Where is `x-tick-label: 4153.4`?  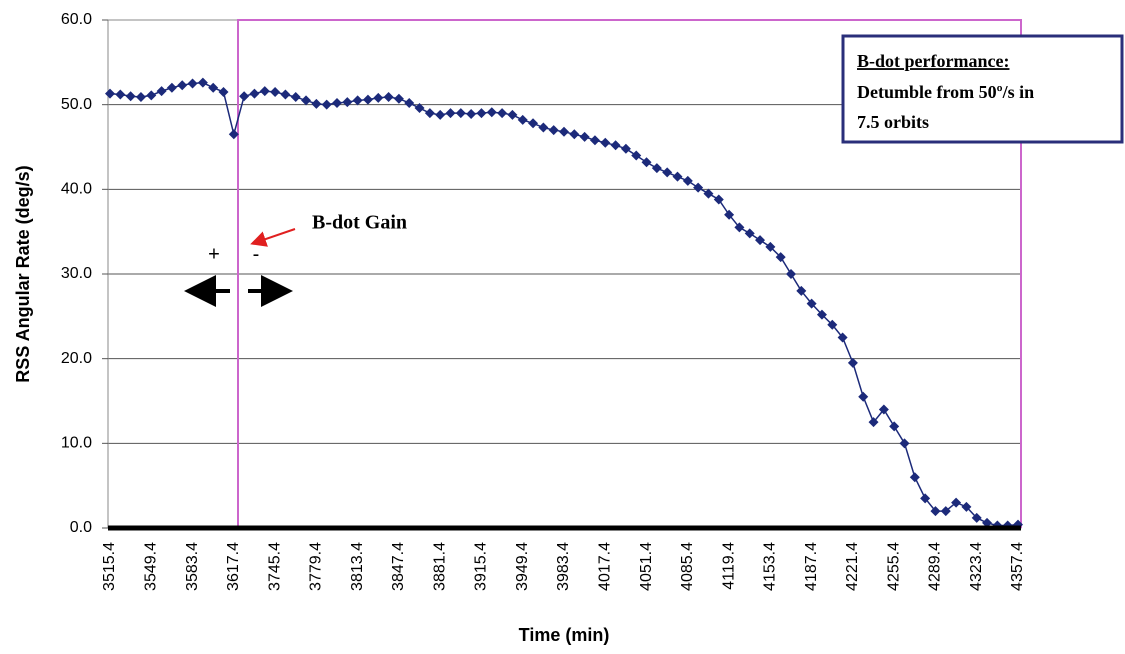
x-tick-label: 4153.4 is located at coordinates (770, 566).